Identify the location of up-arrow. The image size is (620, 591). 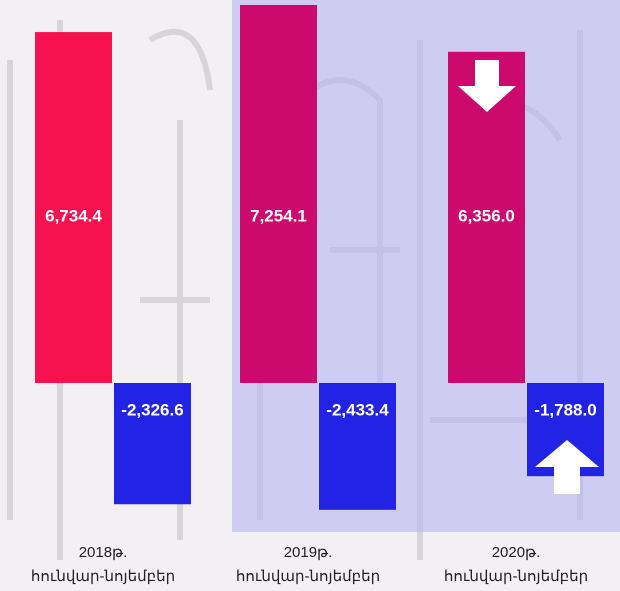
(567, 467).